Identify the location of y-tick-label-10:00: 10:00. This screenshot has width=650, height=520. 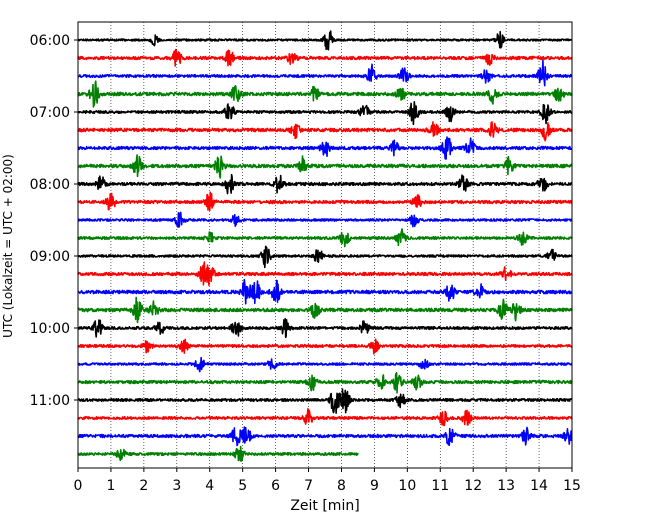
(50, 329).